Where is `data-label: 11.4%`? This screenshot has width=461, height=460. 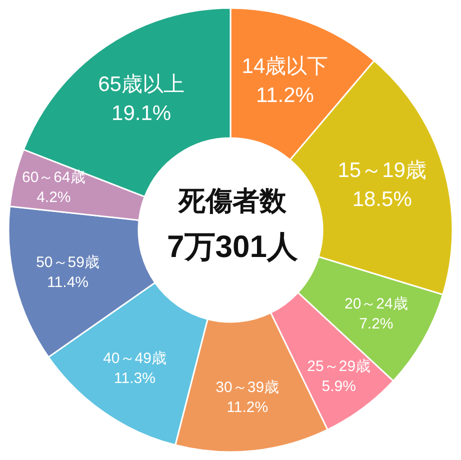 data-label: 11.4% is located at coordinates (67, 282).